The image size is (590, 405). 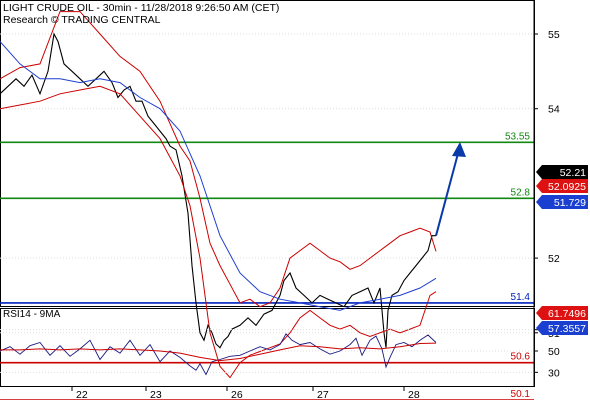 I want to click on last-value-last-price-box, so click(x=565, y=172).